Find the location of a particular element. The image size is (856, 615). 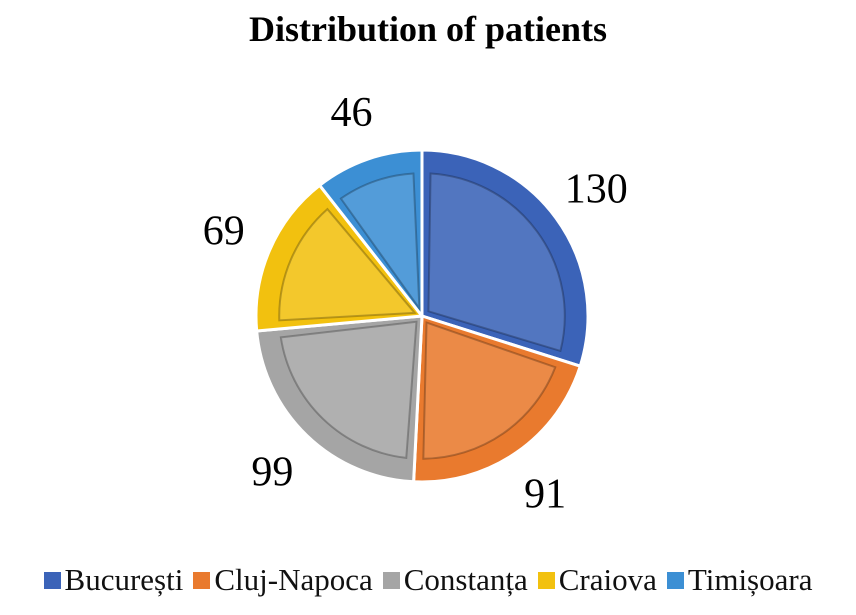

legend-label: București is located at coordinates (124, 579).